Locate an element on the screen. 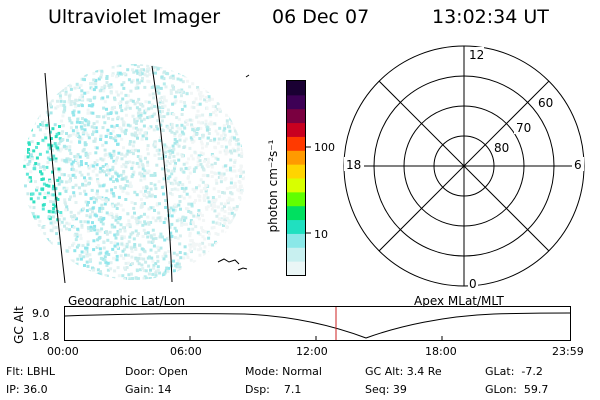 The image size is (600, 400). instrument-title: Ultraviolet Imager is located at coordinates (134, 17).